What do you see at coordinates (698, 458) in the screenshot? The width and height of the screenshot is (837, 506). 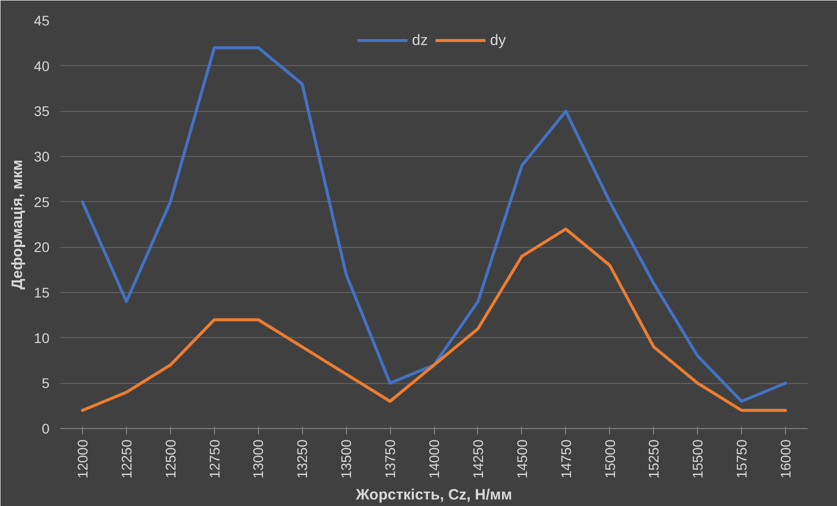 I see `x-tick-label: 15500` at bounding box center [698, 458].